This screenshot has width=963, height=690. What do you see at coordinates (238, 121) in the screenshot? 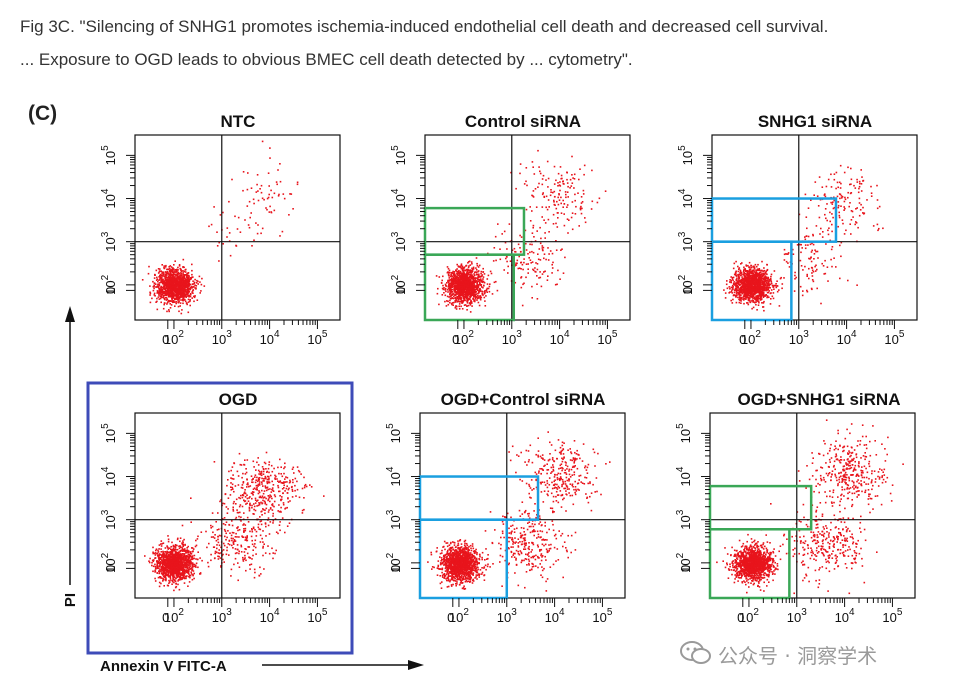
I see `panel-title: NTC` at bounding box center [238, 121].